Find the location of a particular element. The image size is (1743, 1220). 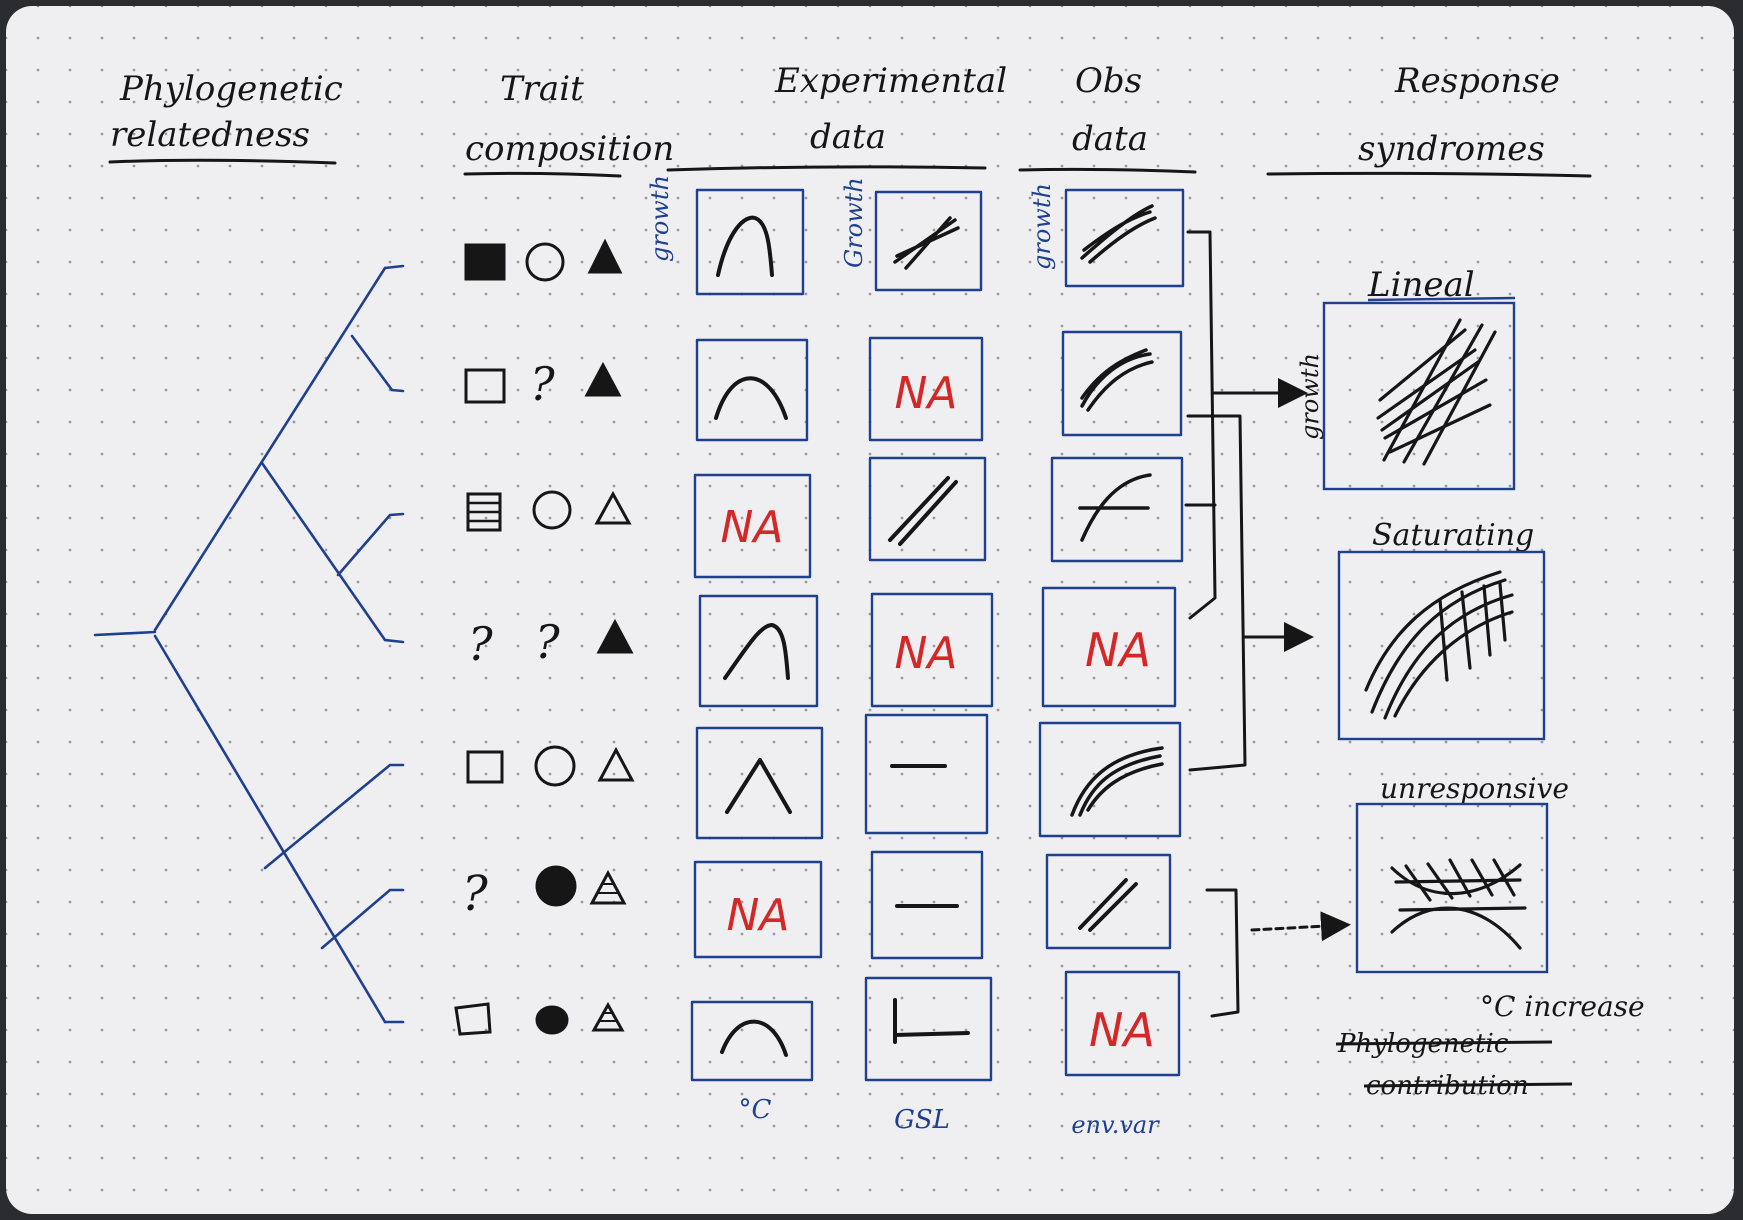

trait-composition: ? ? ? ? is located at coordinates (544, 637).